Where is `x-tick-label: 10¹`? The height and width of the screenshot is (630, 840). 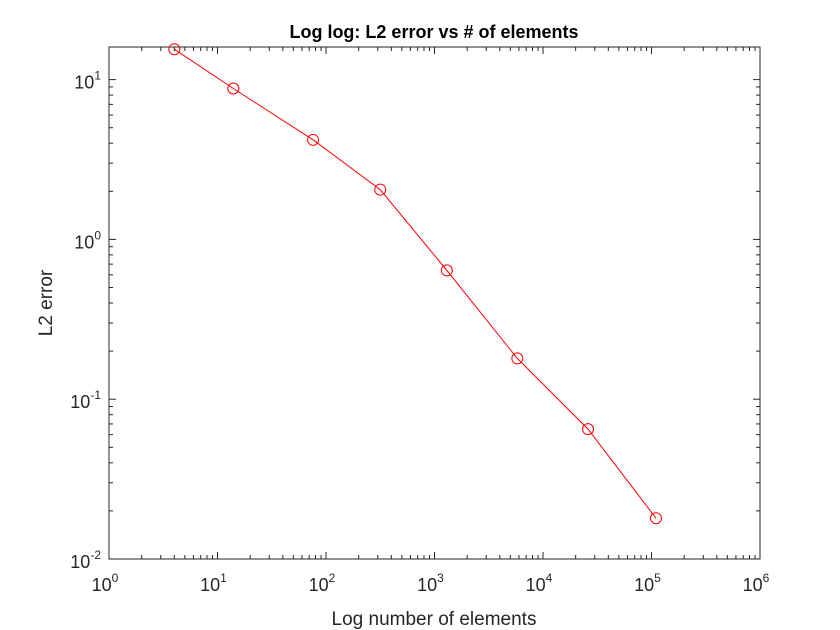
x-tick-label: 10¹ is located at coordinates (213, 583).